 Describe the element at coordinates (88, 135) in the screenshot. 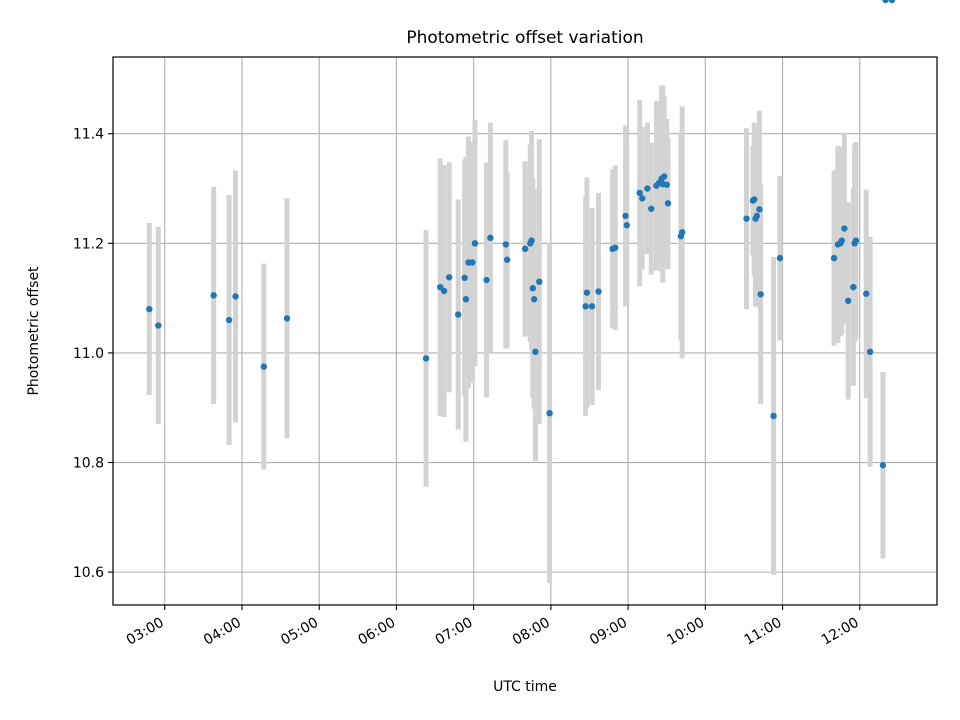

I see `y-tick-label: 11.4` at that location.